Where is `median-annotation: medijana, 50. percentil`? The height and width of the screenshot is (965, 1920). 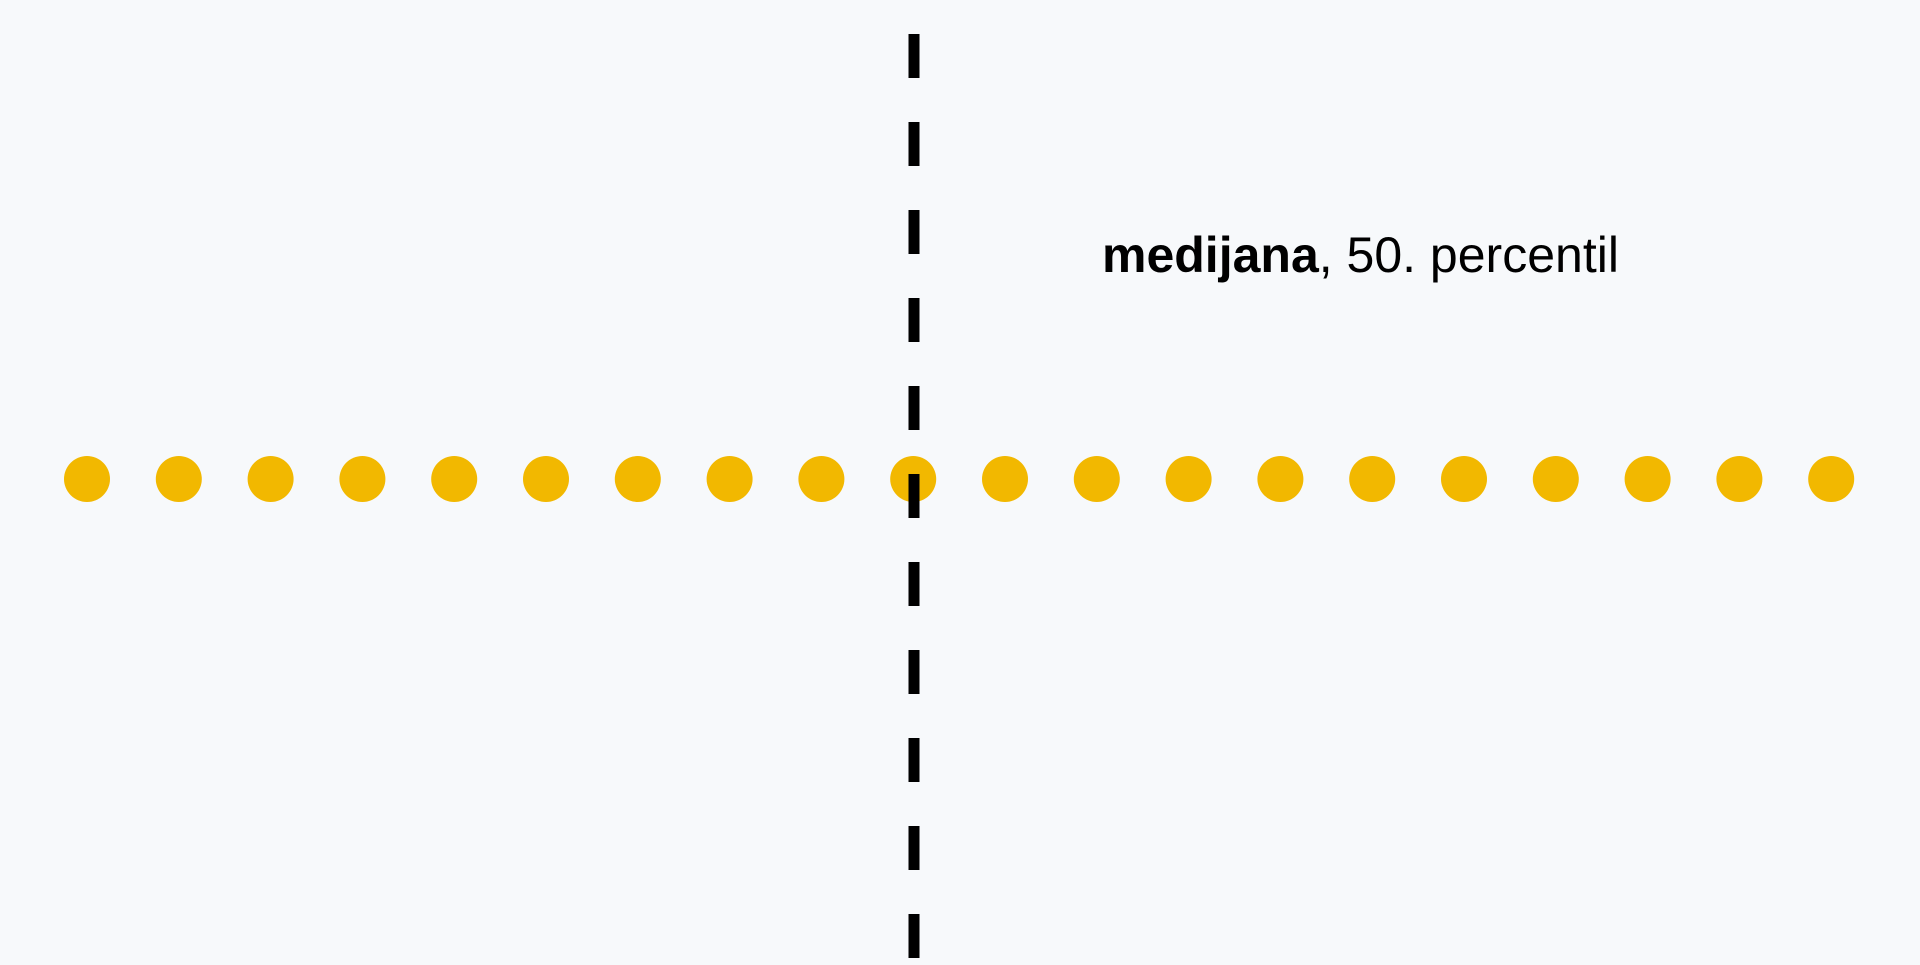 median-annotation: medijana, 50. percentil is located at coordinates (1360, 255).